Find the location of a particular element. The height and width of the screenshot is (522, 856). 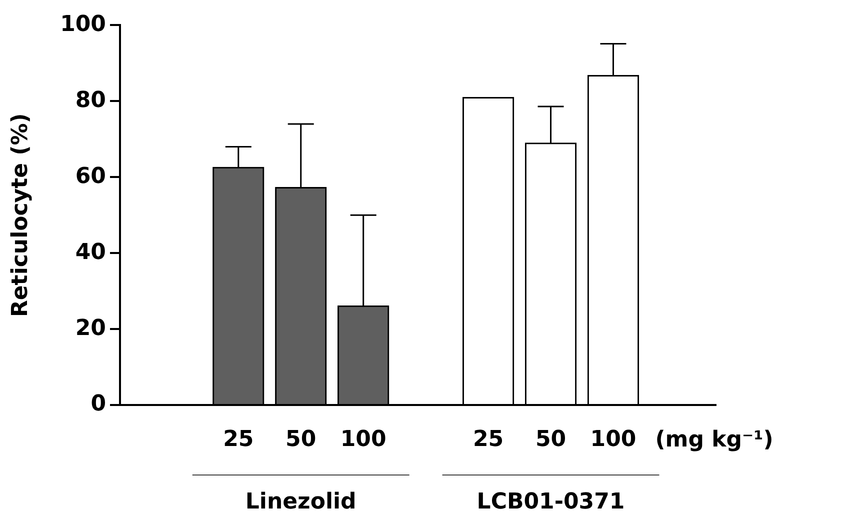

y-tick-label: 0 is located at coordinates (98, 404).